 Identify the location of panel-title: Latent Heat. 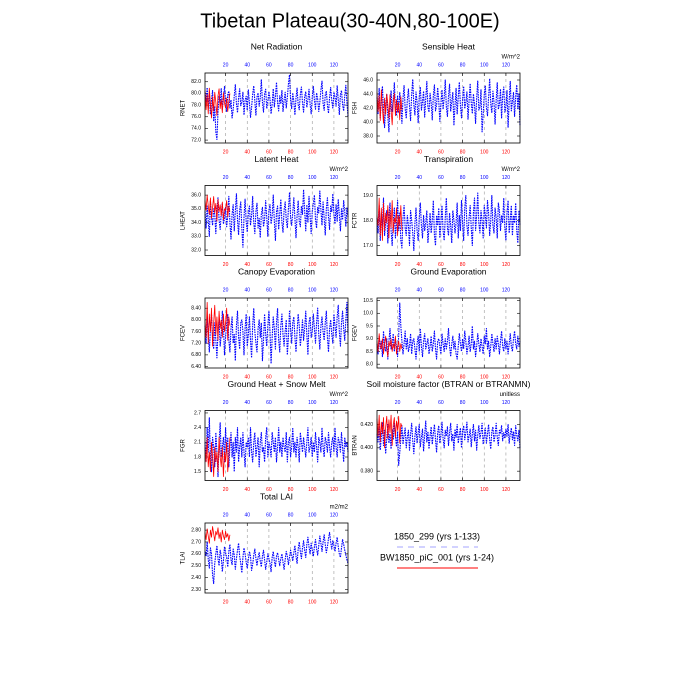
(277, 159).